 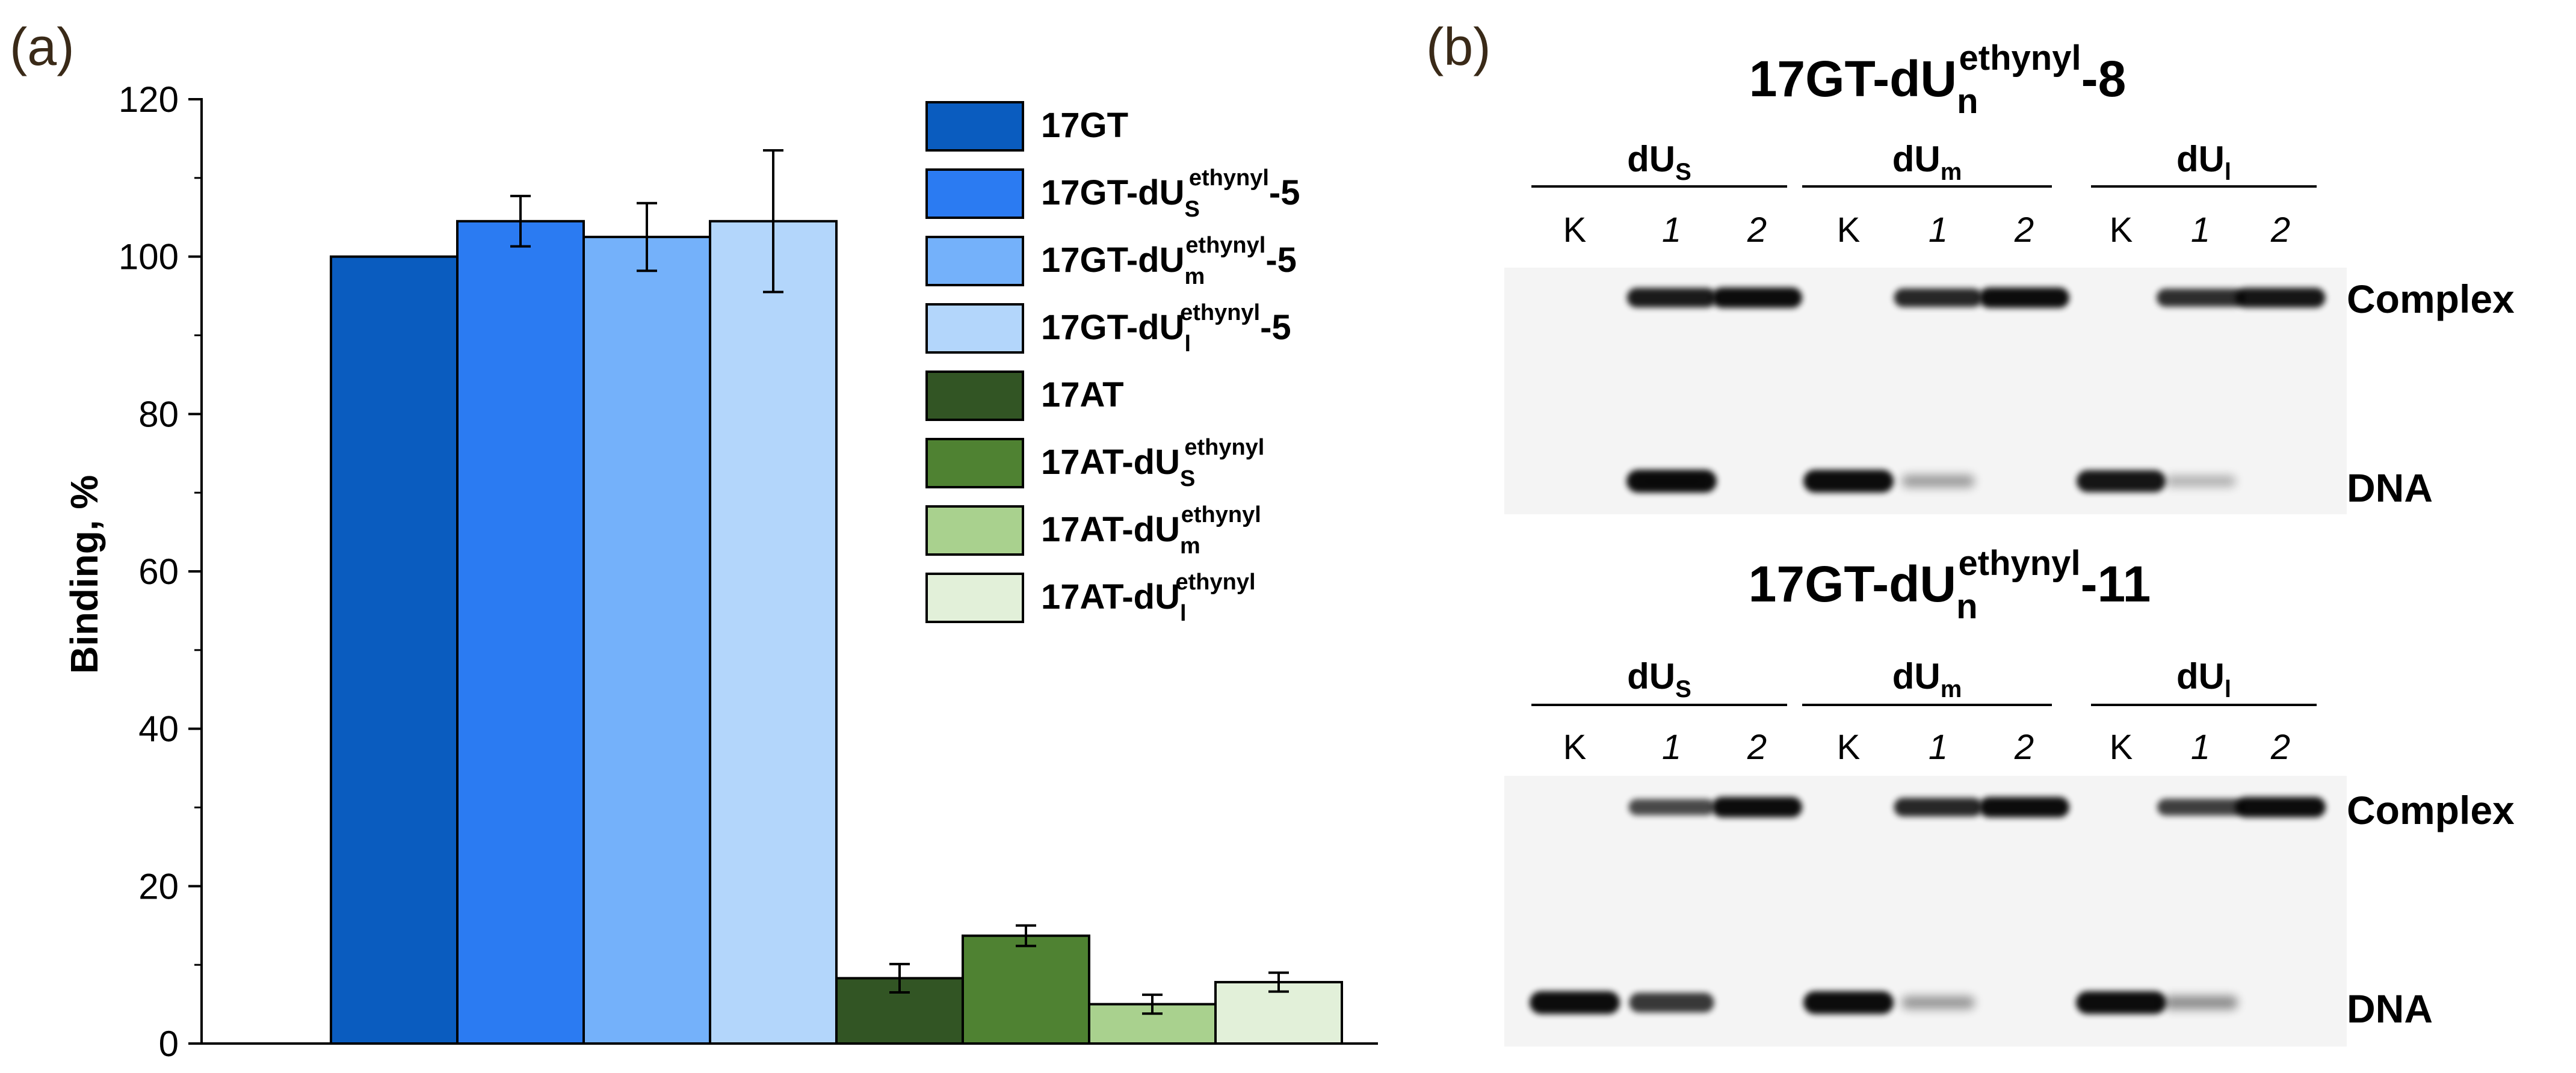 I want to click on y-tick-label: 100, so click(x=149, y=257).